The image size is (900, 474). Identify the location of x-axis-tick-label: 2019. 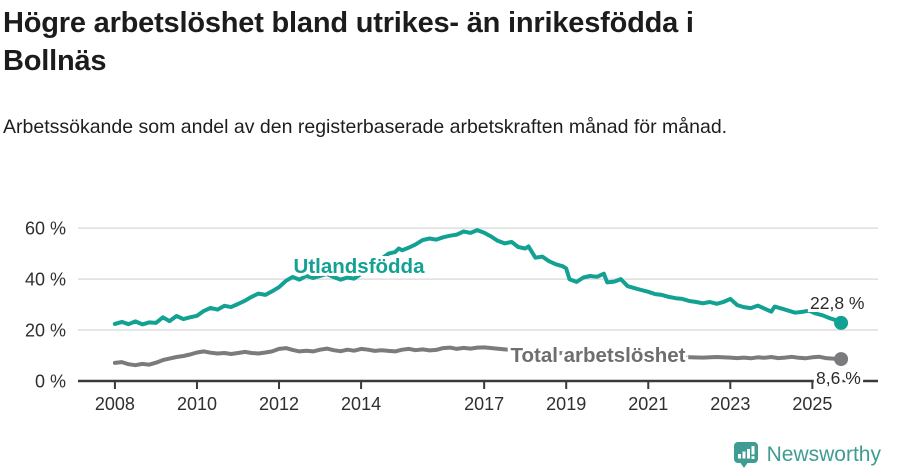
(566, 404).